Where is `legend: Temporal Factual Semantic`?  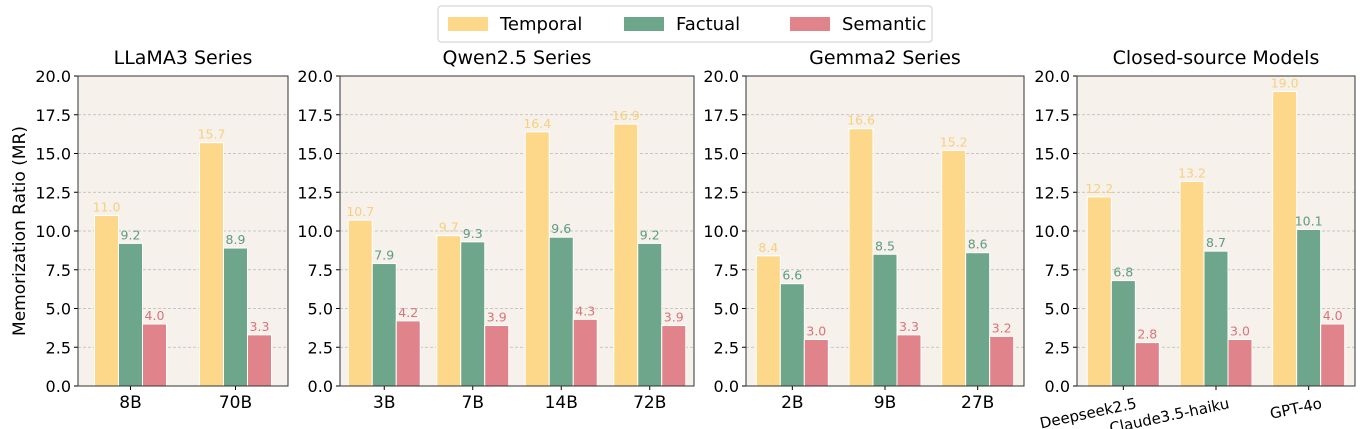
legend: Temporal Factual Semantic is located at coordinates (685, 24).